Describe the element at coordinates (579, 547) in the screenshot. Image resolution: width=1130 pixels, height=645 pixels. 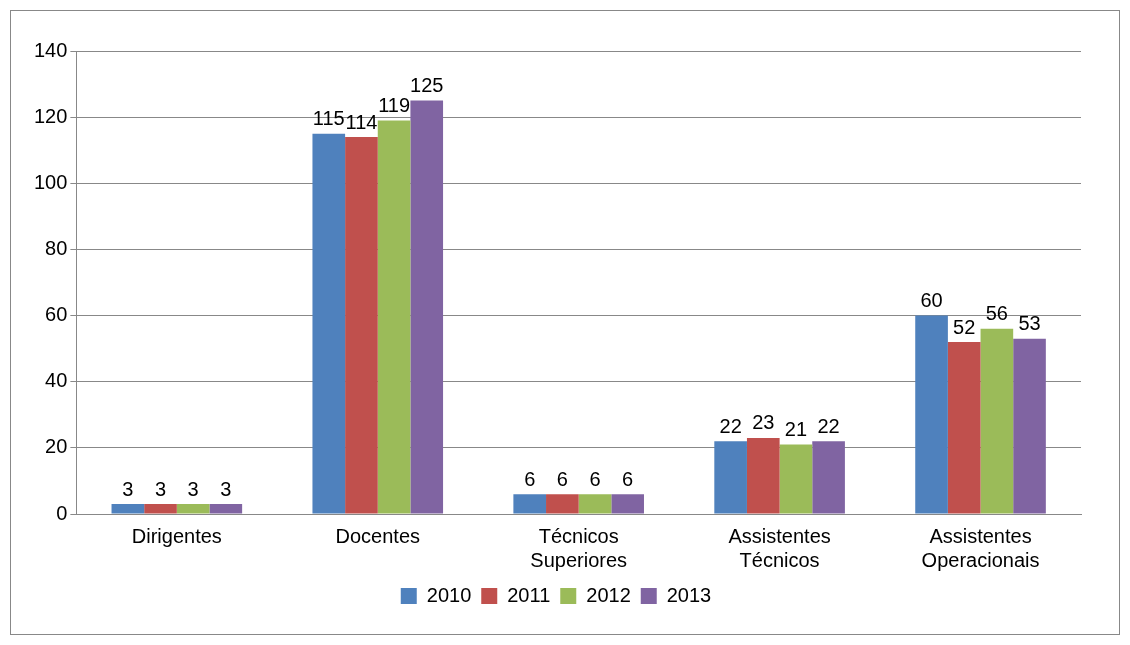
I see `x-tick-label: Técnicos Superiores` at that location.